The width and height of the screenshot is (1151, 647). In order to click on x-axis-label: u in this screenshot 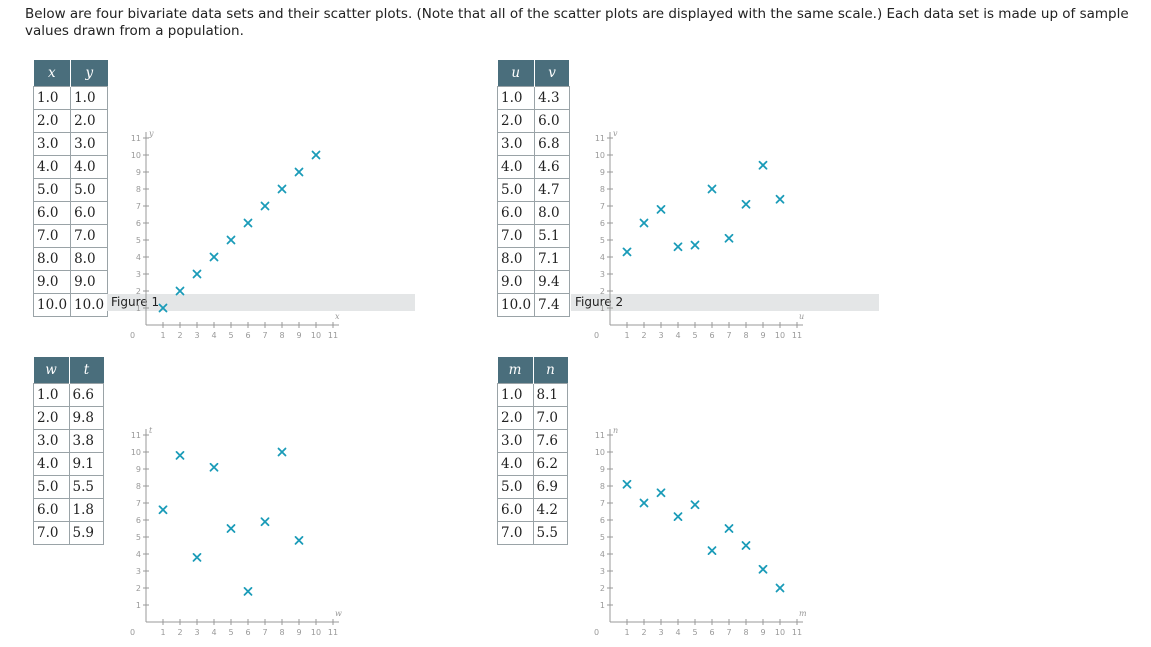, I will do `click(801, 316)`.